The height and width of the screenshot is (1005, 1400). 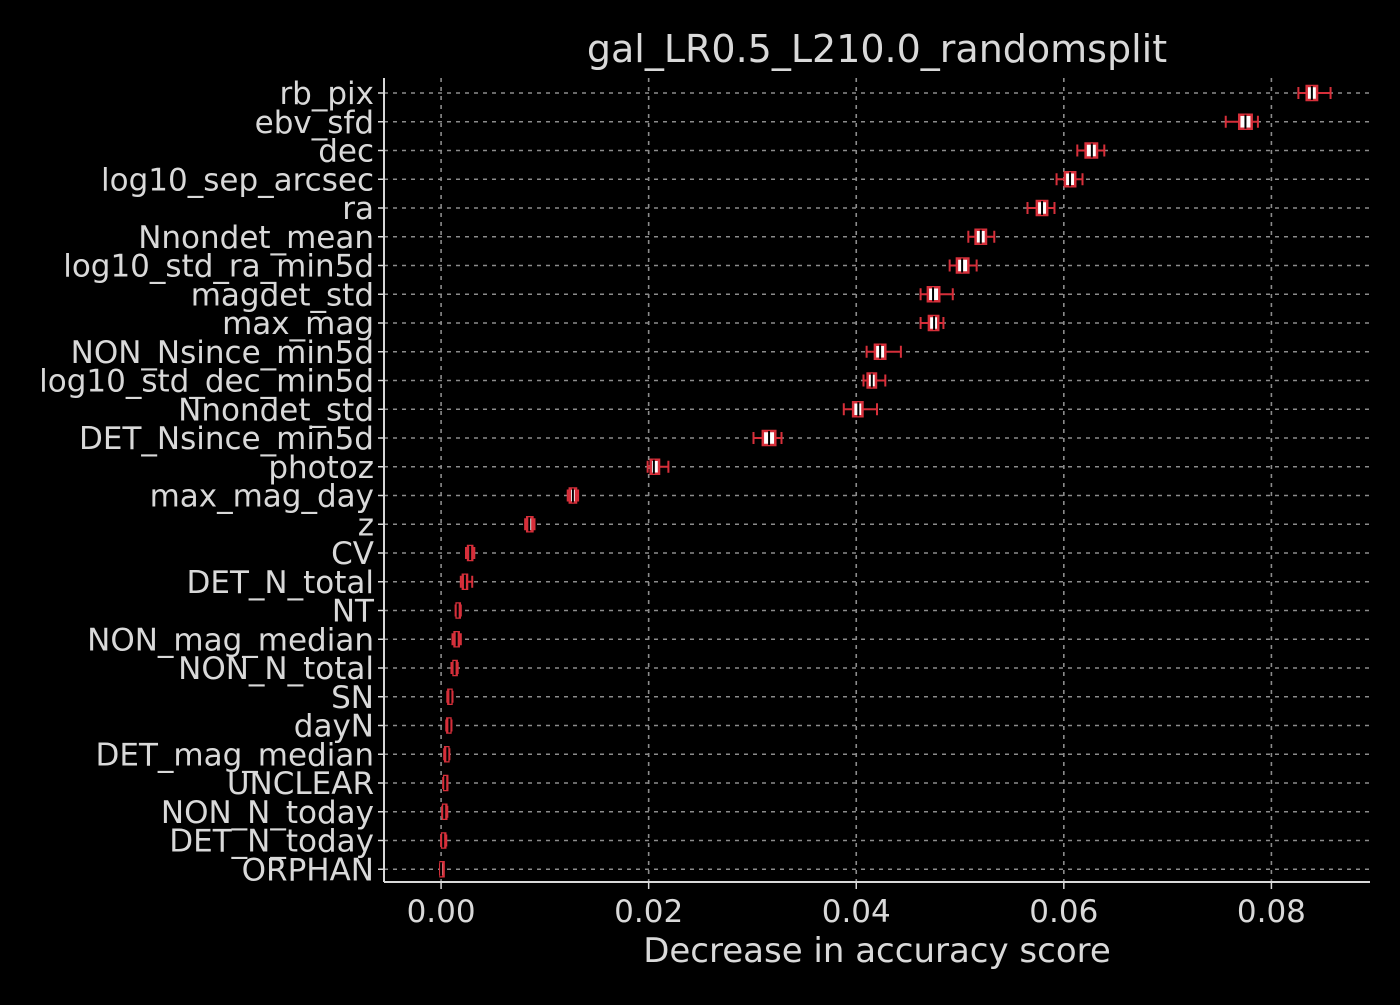 I want to click on x-tick-label: 0.06, so click(x=1063, y=912).